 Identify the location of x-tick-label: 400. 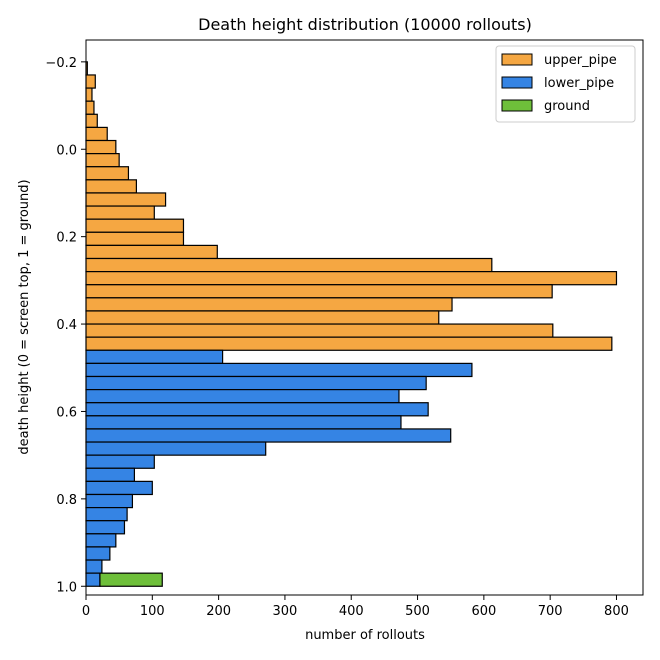
(351, 611).